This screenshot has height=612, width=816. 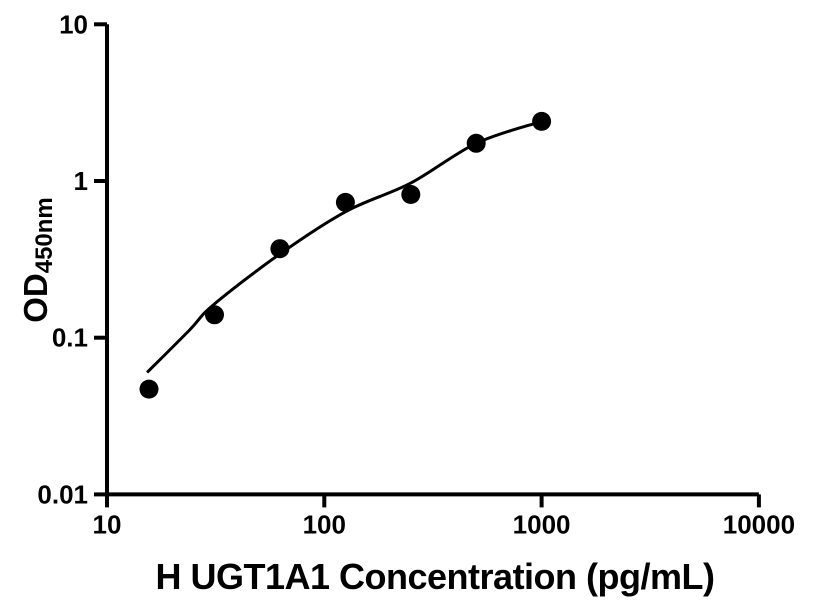 I want to click on x-tick-label: 100, so click(x=324, y=524).